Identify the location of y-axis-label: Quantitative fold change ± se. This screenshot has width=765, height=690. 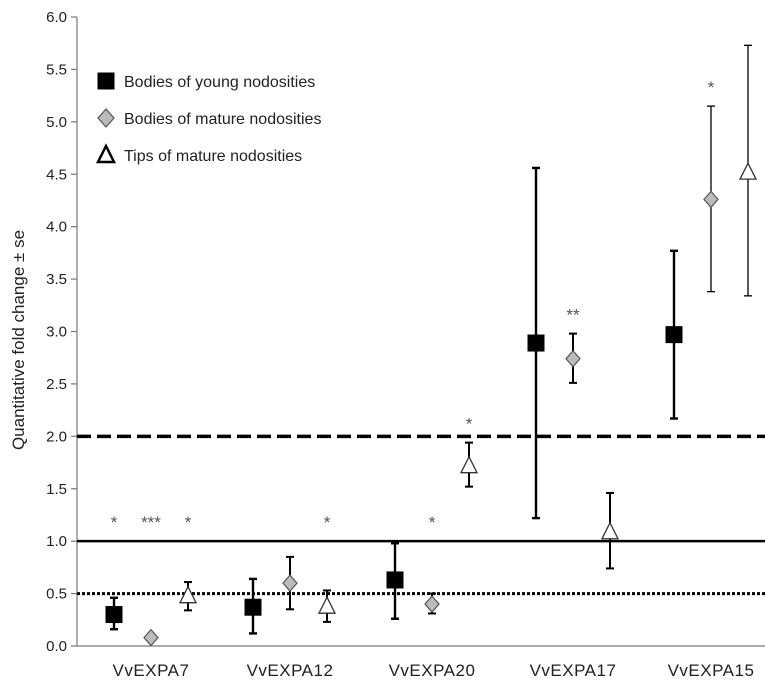
(18, 340).